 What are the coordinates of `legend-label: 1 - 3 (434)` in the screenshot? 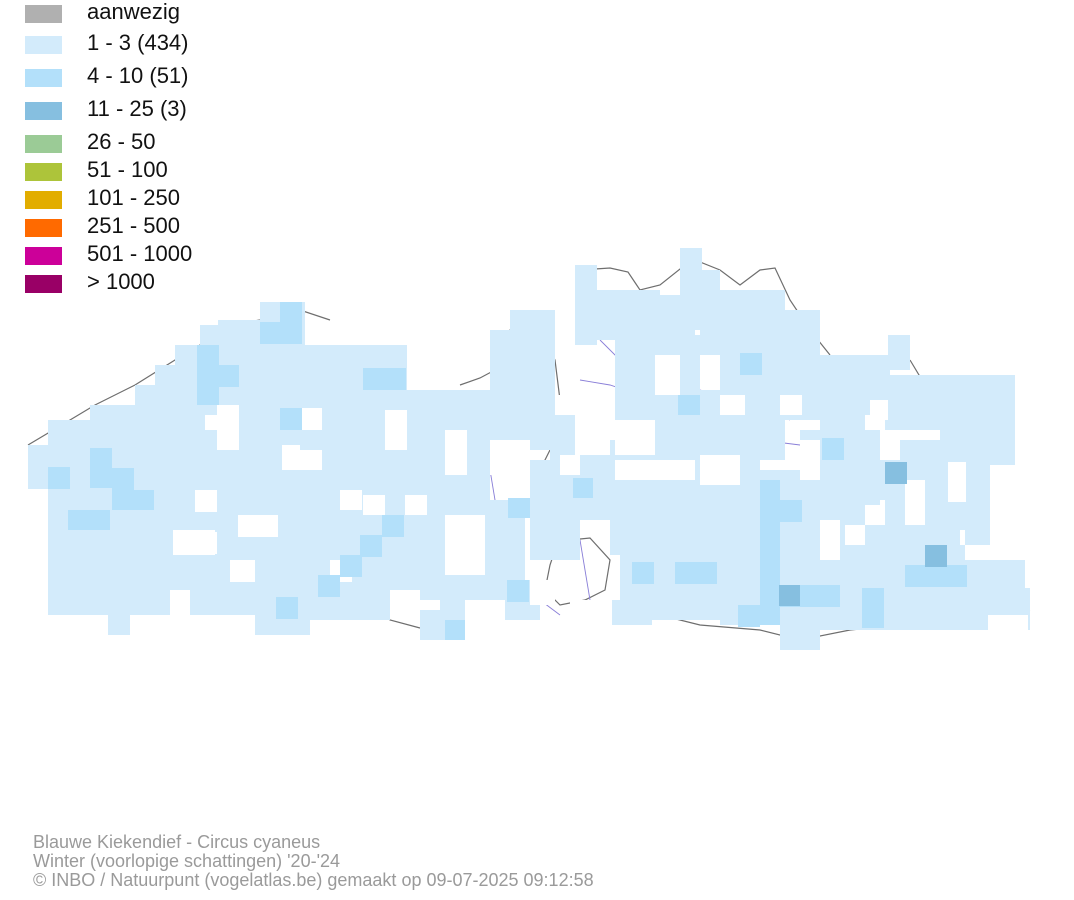 It's located at (138, 42).